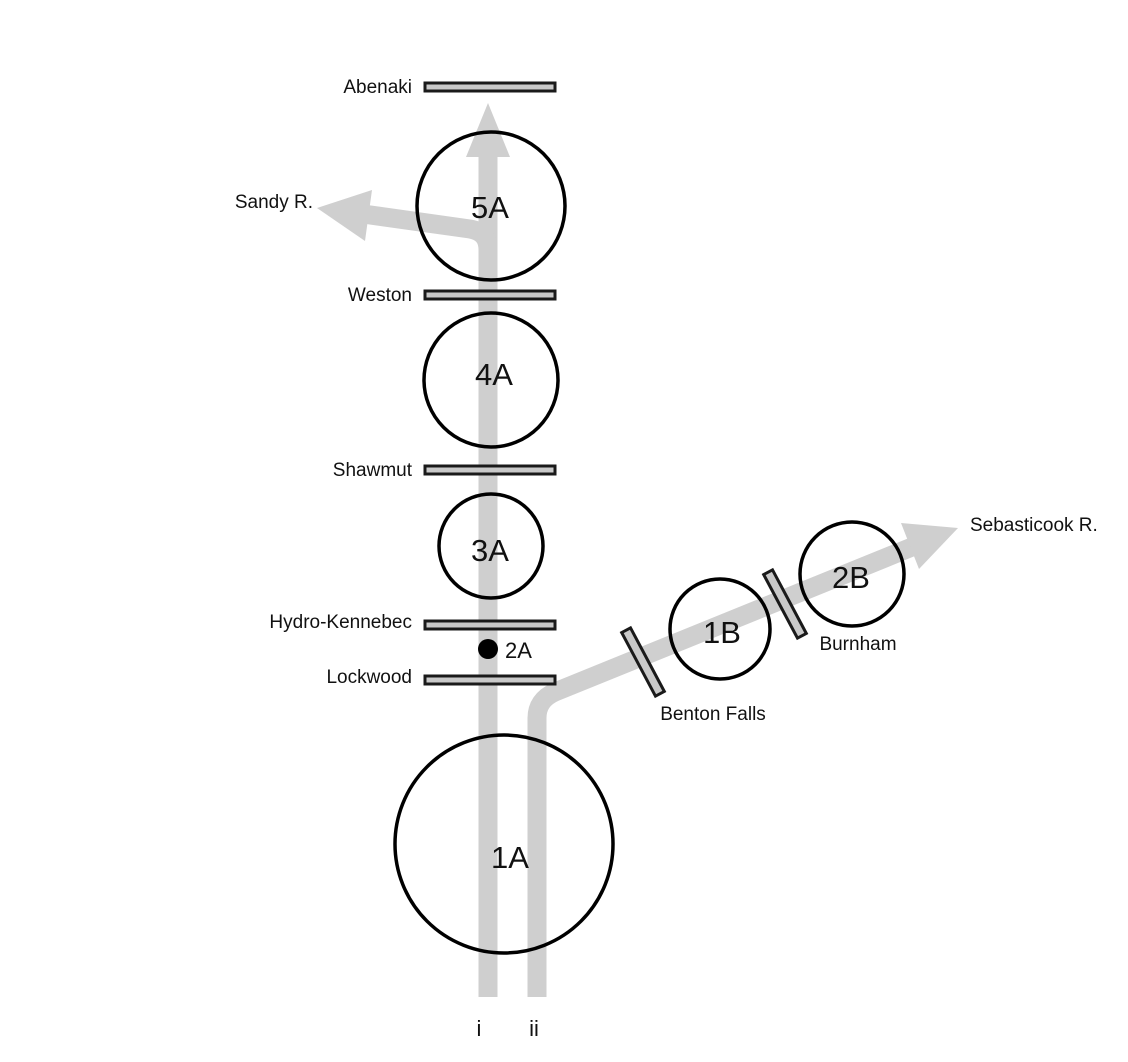 This screenshot has height=1062, width=1128. I want to click on dam-label-abenaki: Abenaki, so click(377, 87).